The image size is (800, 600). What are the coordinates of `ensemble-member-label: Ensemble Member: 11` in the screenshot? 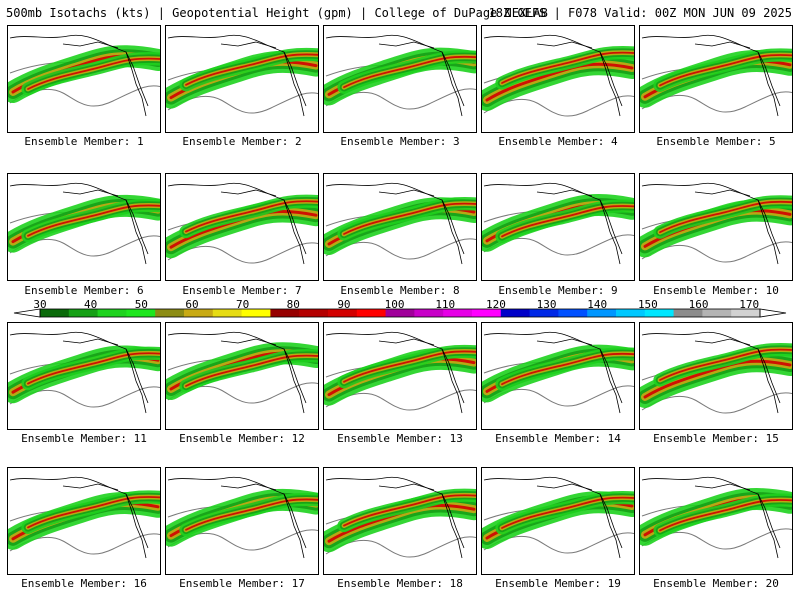 It's located at (84, 438).